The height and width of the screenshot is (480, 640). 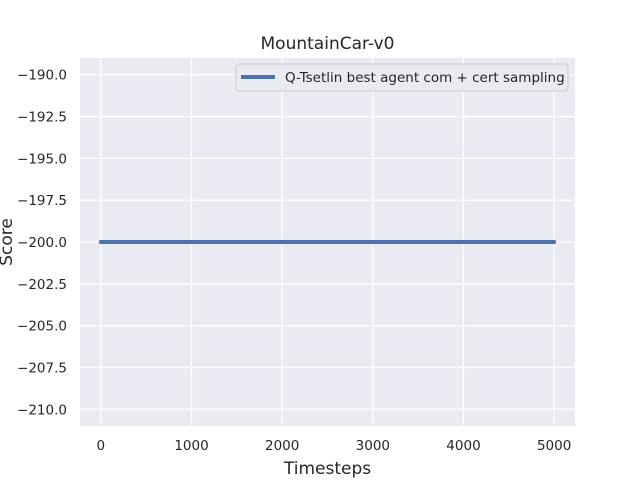 What do you see at coordinates (327, 469) in the screenshot?
I see `x-axis-label: Timesteps` at bounding box center [327, 469].